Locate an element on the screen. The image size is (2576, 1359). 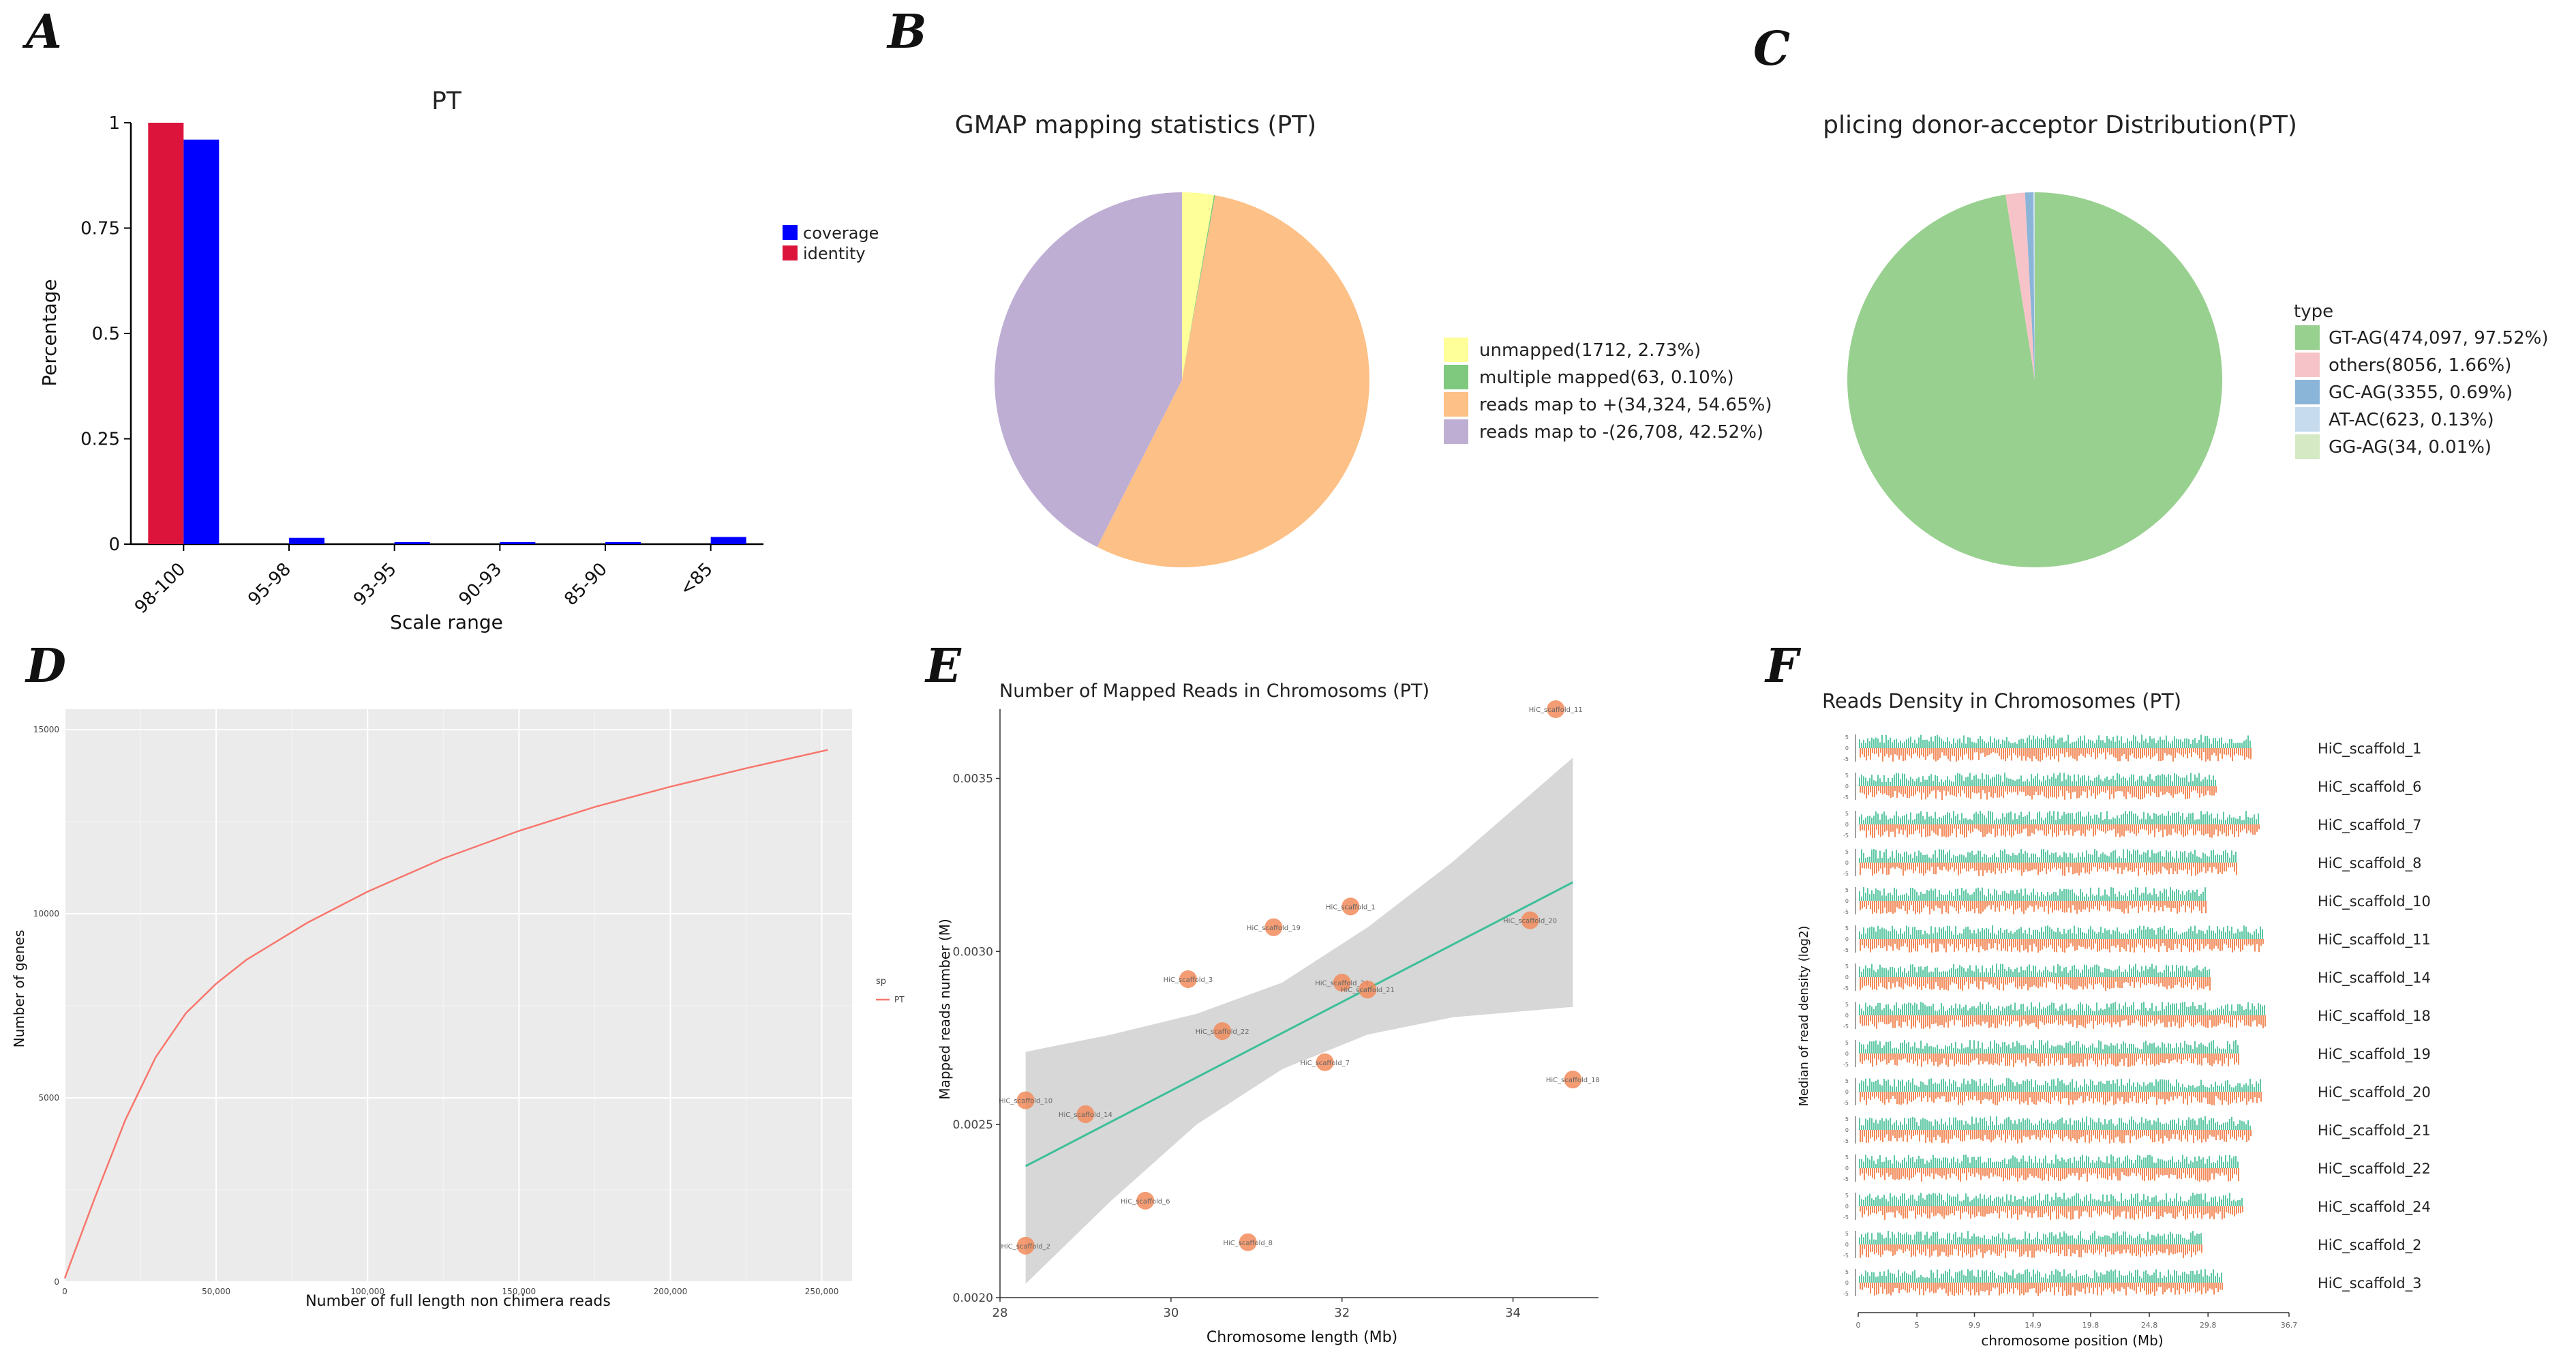
panel-b-title: GMAP mapping statistics (PT) is located at coordinates (1135, 125).